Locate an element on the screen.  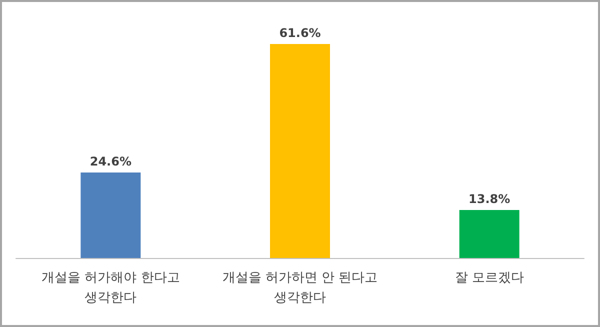
data-label: 61.6% is located at coordinates (300, 33).